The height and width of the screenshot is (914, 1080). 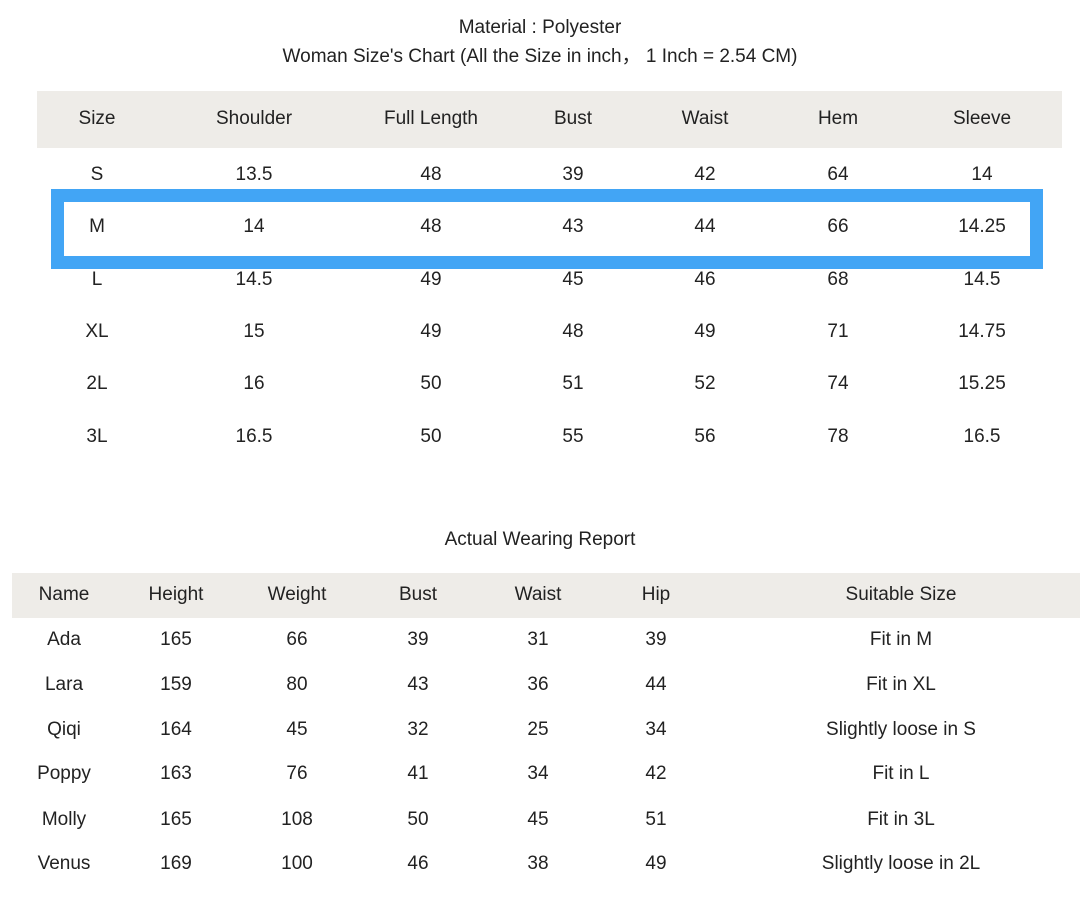 I want to click on table-cell: 64, so click(x=838, y=174).